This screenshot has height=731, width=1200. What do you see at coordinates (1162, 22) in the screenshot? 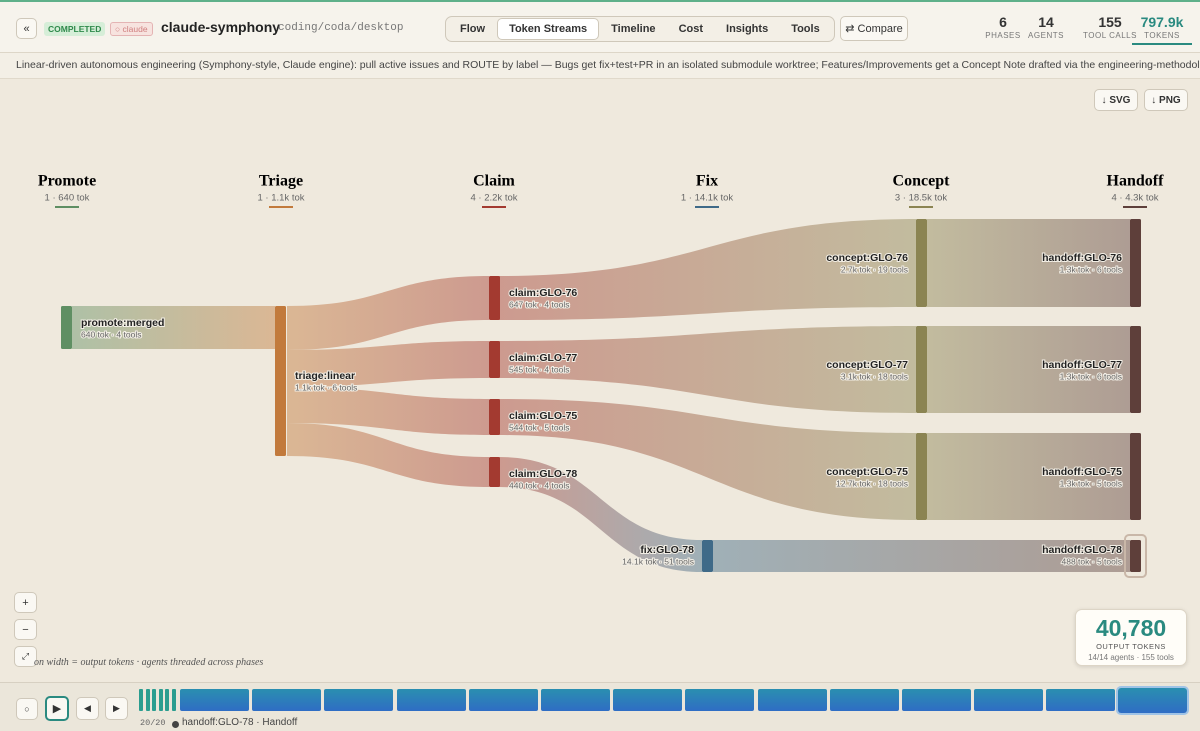
I see `stat-value: 797.9k` at bounding box center [1162, 22].